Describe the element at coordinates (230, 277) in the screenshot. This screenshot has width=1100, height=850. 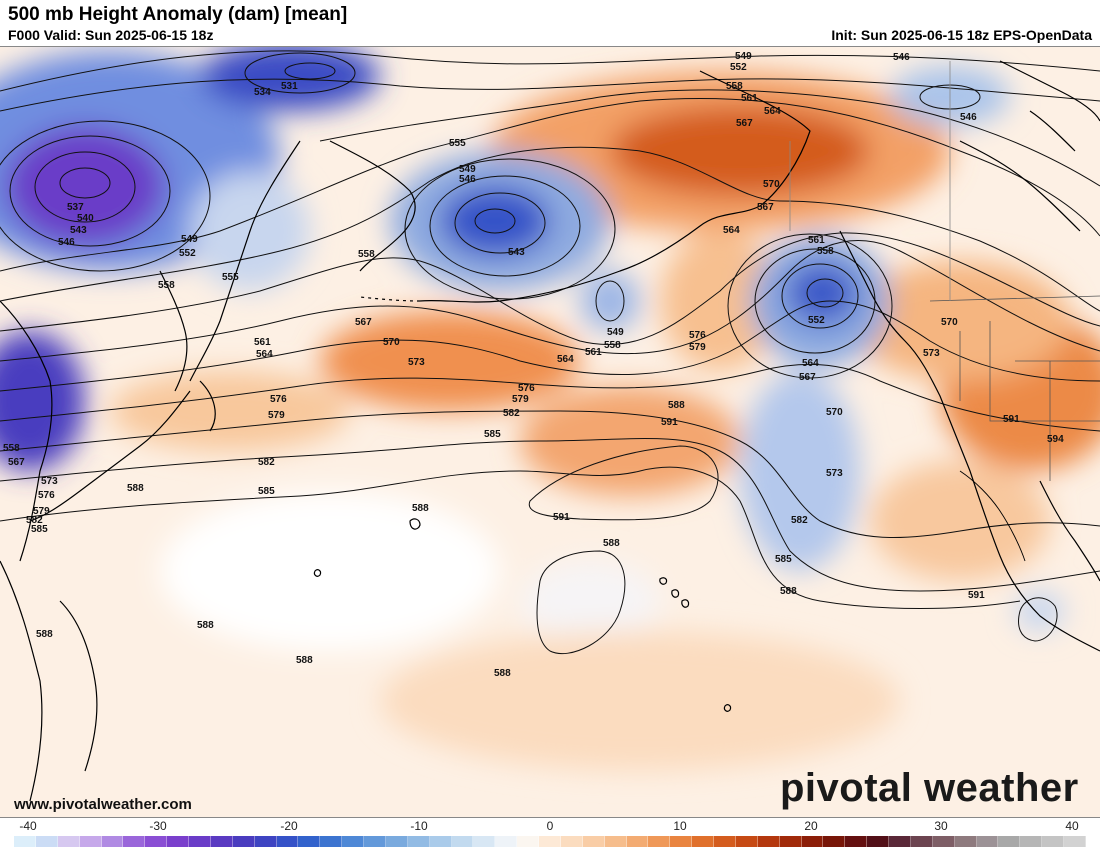
I see `contour-label: 555` at that location.